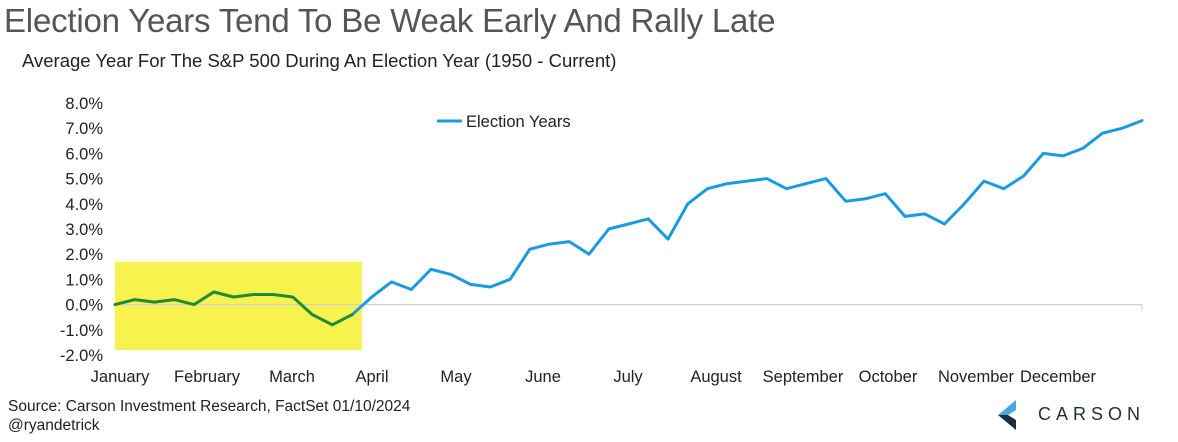 This screenshot has height=442, width=1178. Describe the element at coordinates (84, 280) in the screenshot. I see `y-tick-label: 1.0%` at that location.